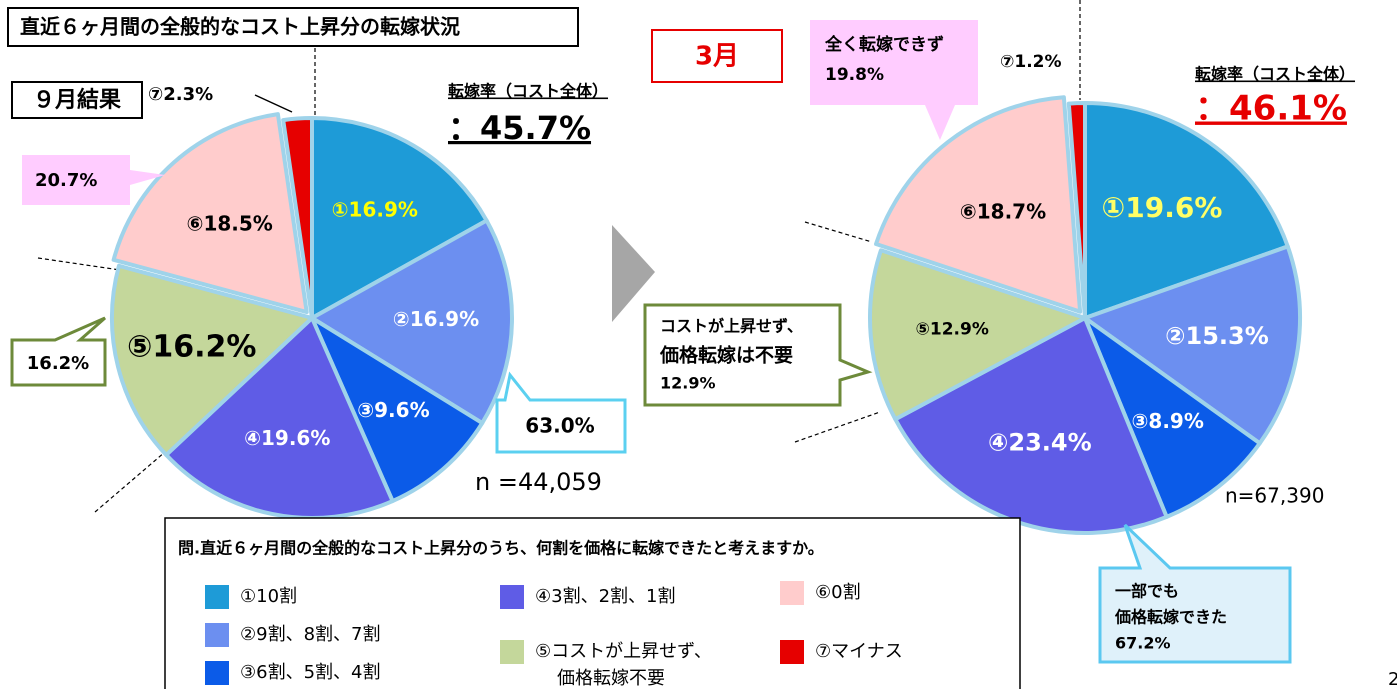 The width and height of the screenshot is (1397, 689). I want to click on callout-text: 67.2%, so click(1143, 643).